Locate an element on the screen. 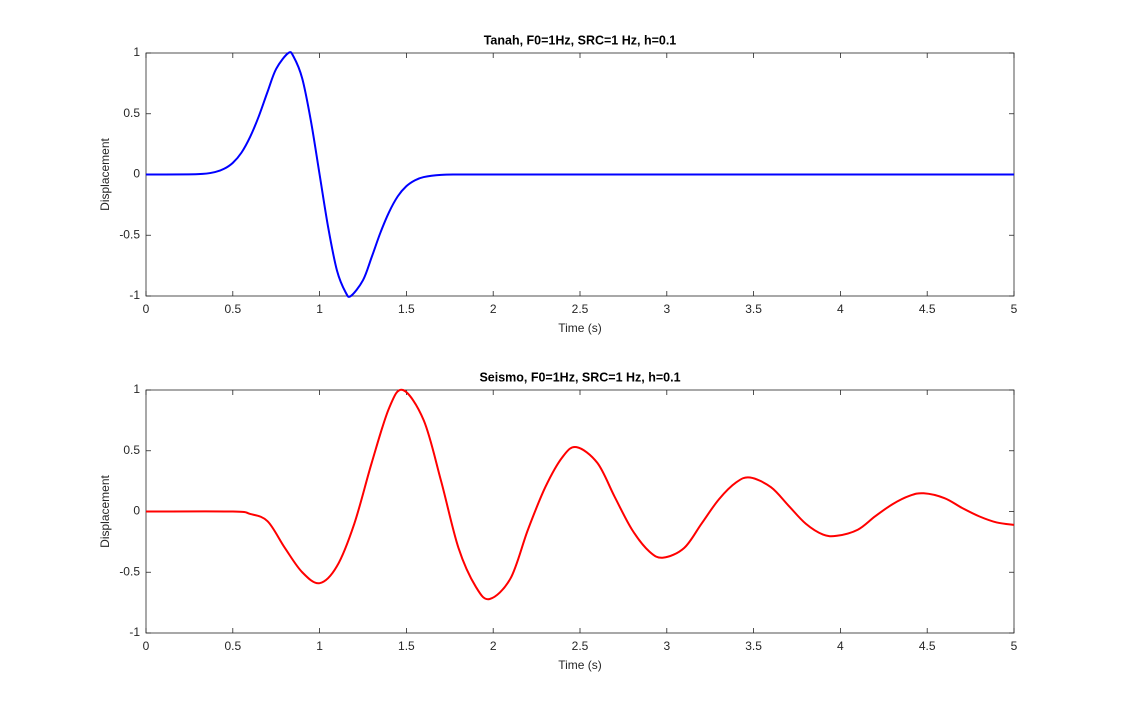  chart-title: Tanah, F0=1Hz, SRC=1 Hz, h=0.1 is located at coordinates (580, 40).